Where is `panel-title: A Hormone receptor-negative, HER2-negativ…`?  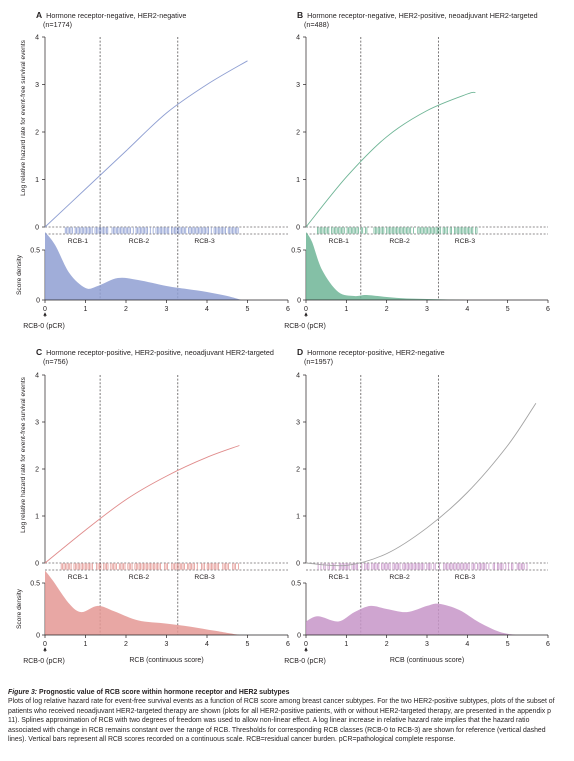 panel-title: A Hormone receptor-negative, HER2-negativ… is located at coordinates (111, 15).